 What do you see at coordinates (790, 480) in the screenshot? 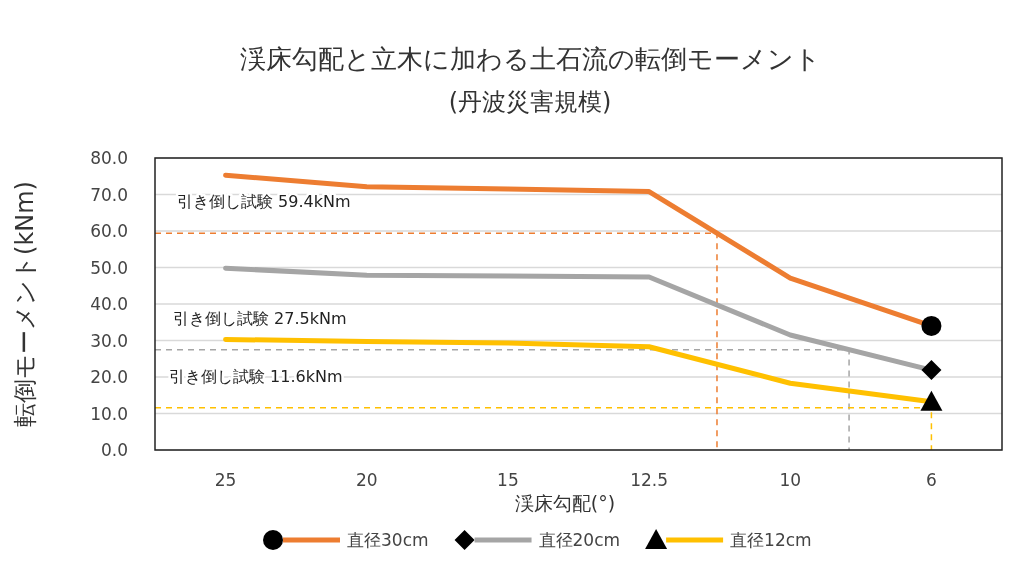
I see `x-tick-label: 10` at bounding box center [790, 480].